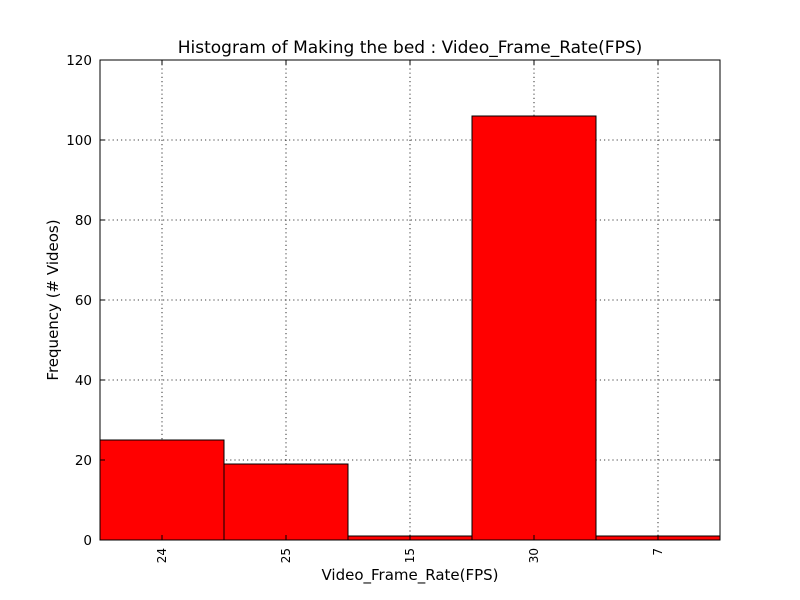 The image size is (800, 600). What do you see at coordinates (534, 555) in the screenshot?
I see `x-tick-label: 30` at bounding box center [534, 555].